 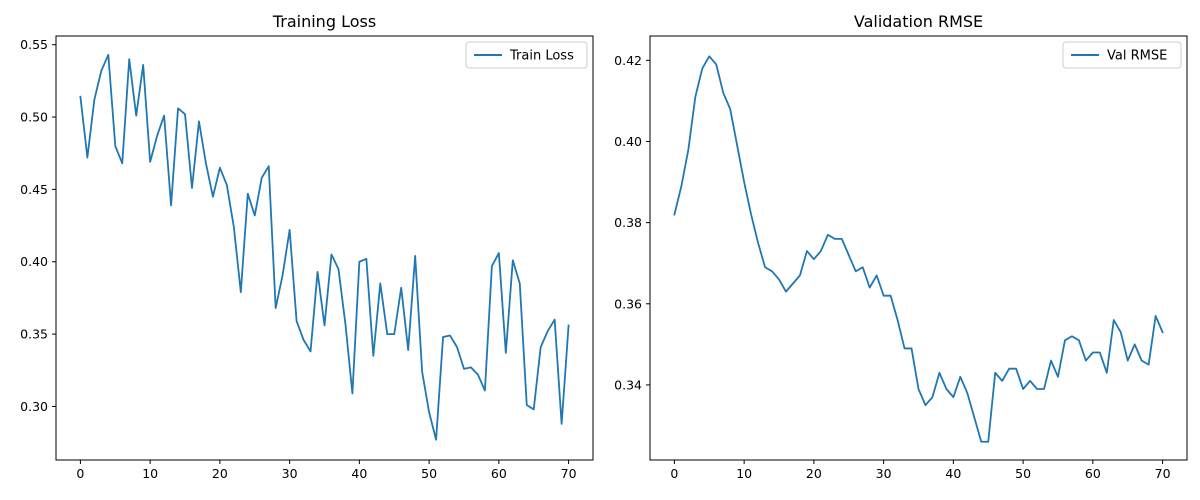 What do you see at coordinates (429, 473) in the screenshot?
I see `training-loss-x-tick-label: 50` at bounding box center [429, 473].